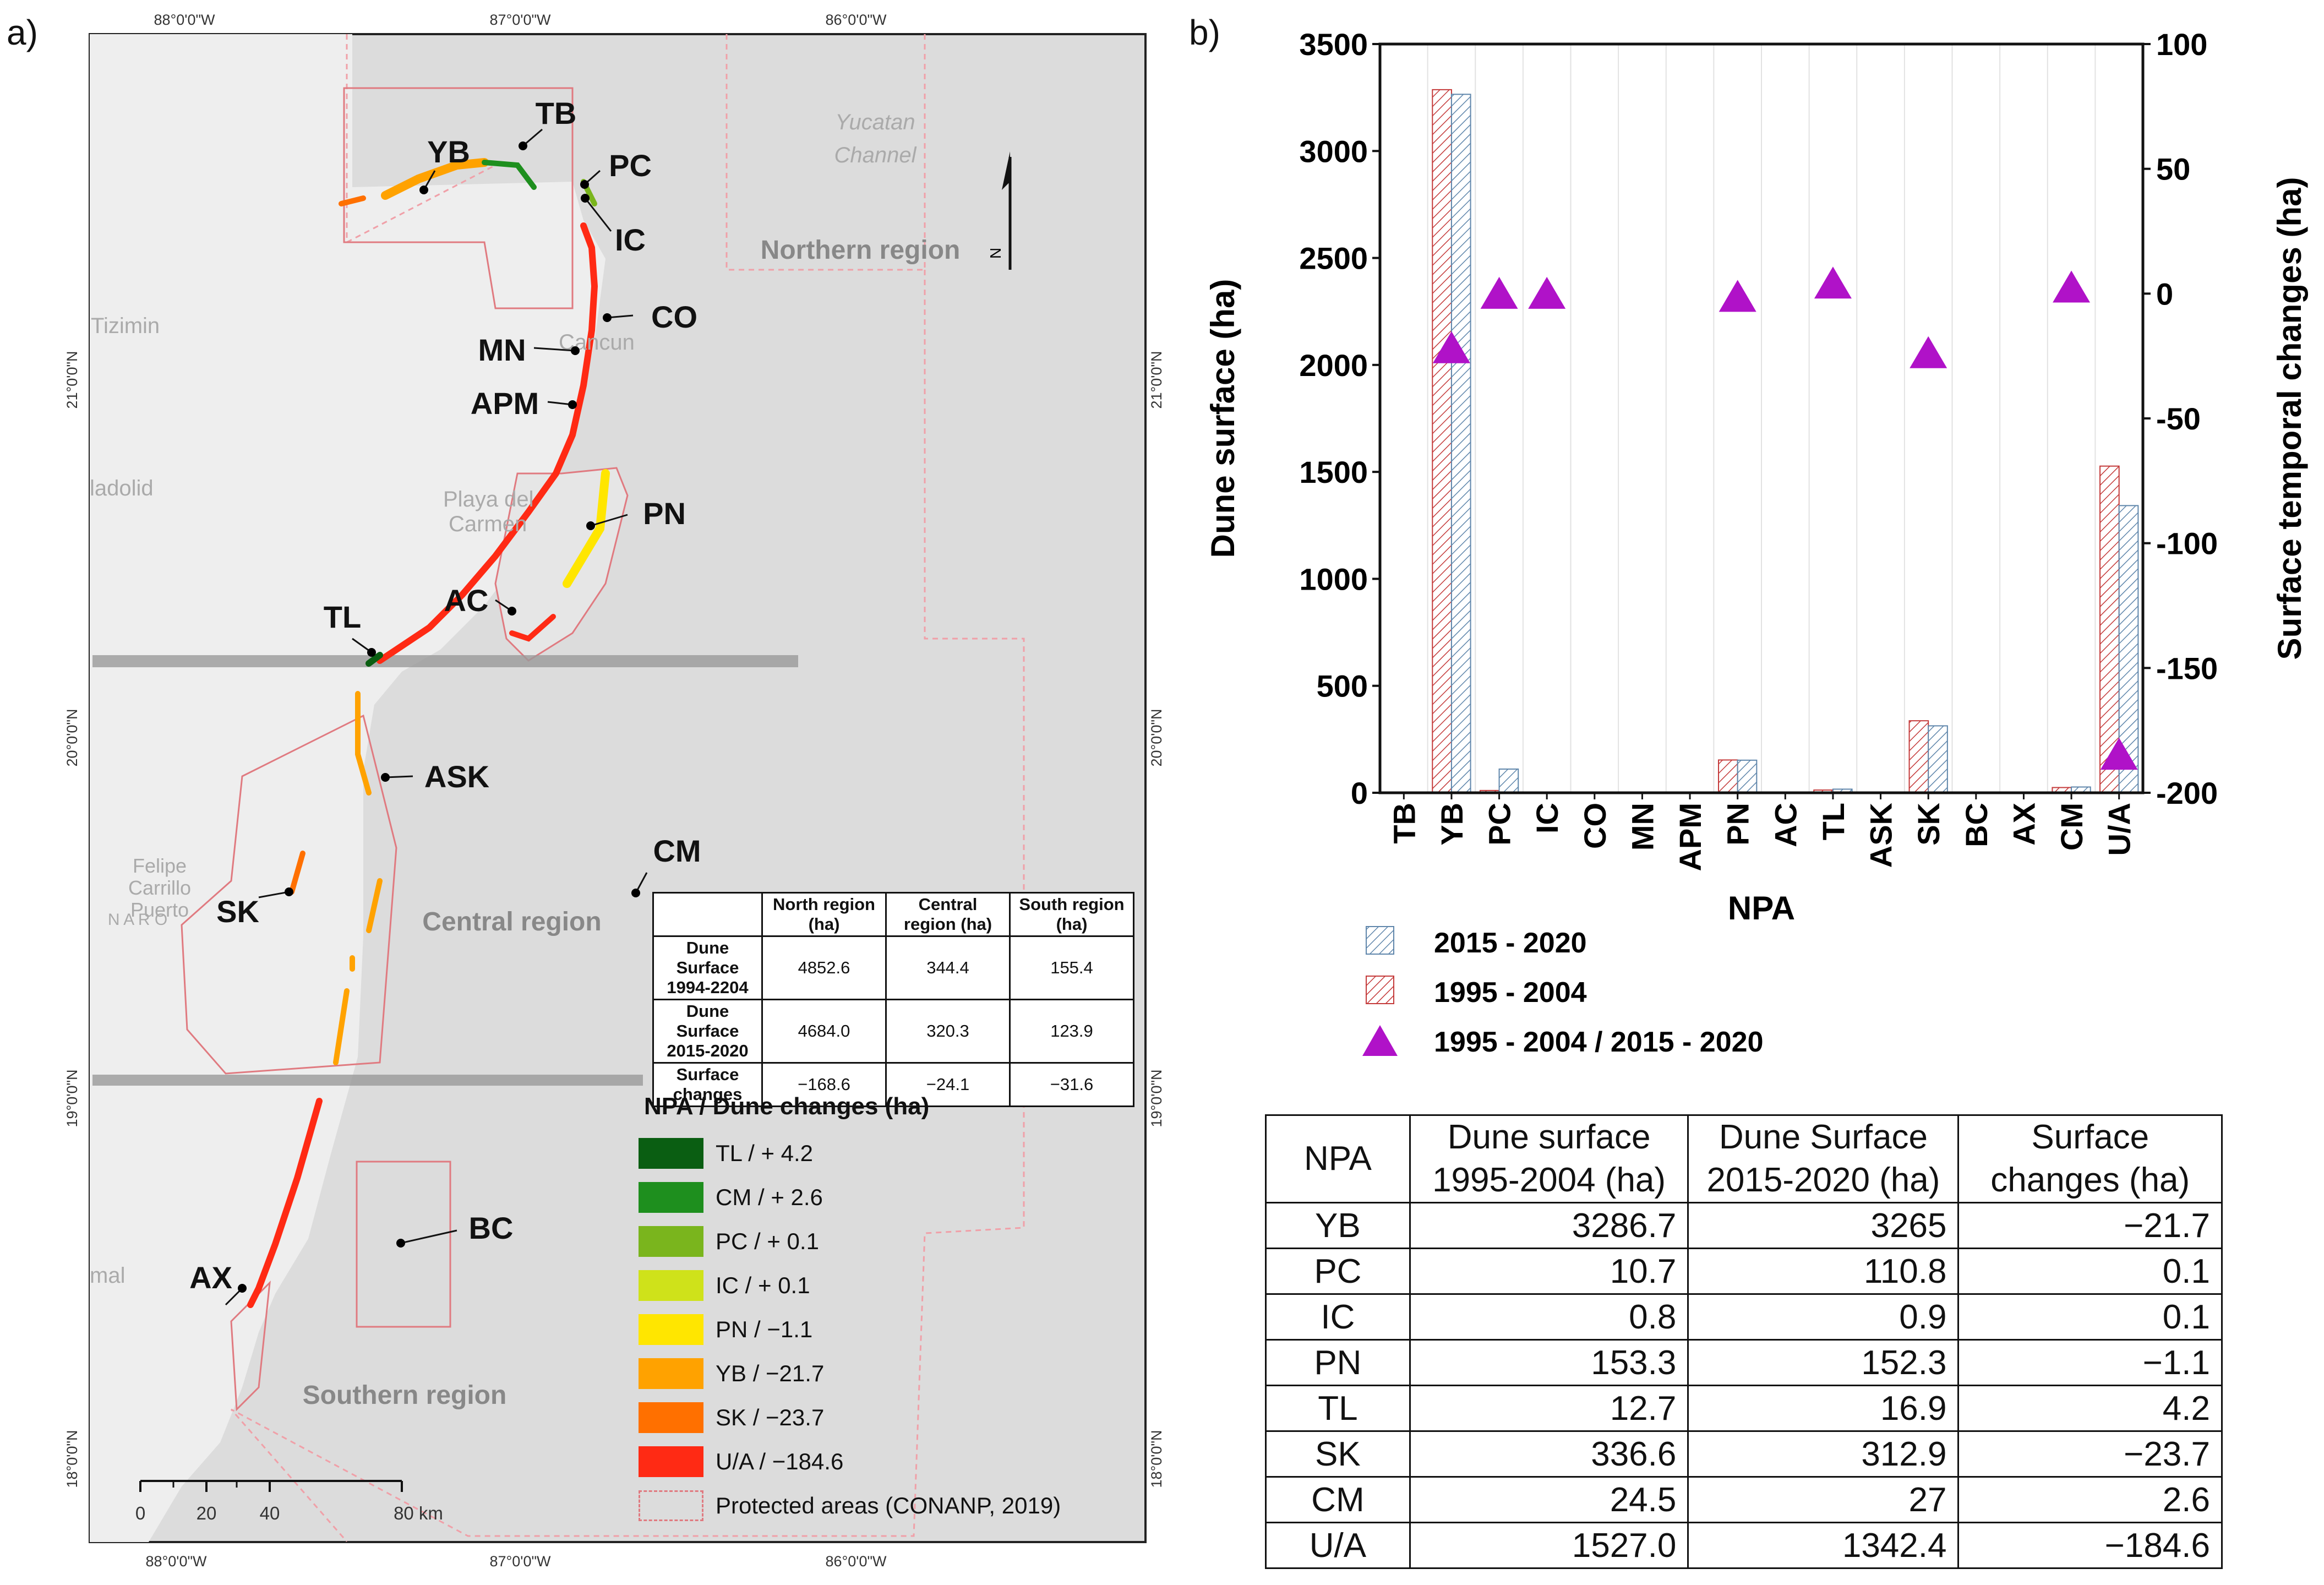 The height and width of the screenshot is (1585, 2324). I want to click on table-row: PN 153.3 152.3 −1.1, so click(1744, 1362).